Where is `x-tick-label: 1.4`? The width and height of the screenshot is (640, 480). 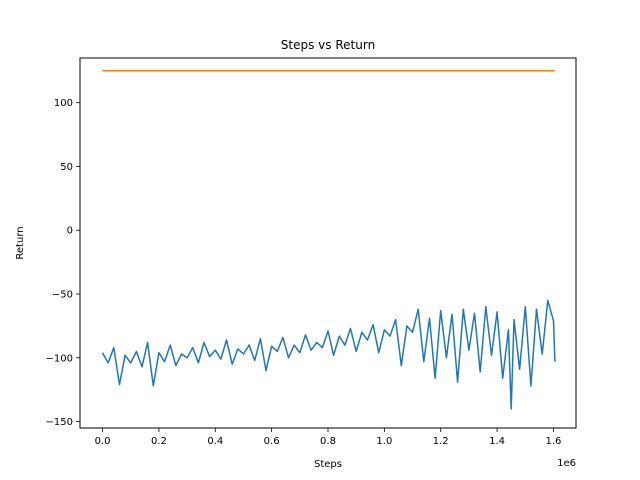 x-tick-label: 1.4 is located at coordinates (497, 441).